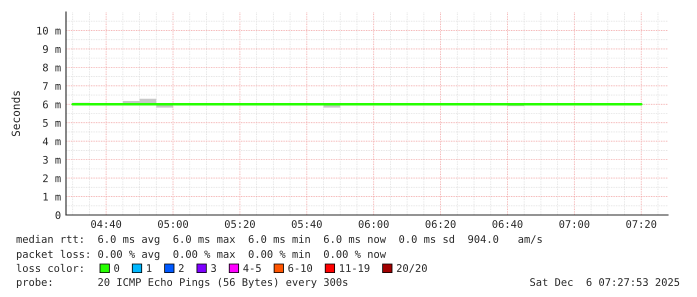 This screenshot has width=697, height=297. Describe the element at coordinates (117, 268) in the screenshot. I see `legend-label: 0` at that location.